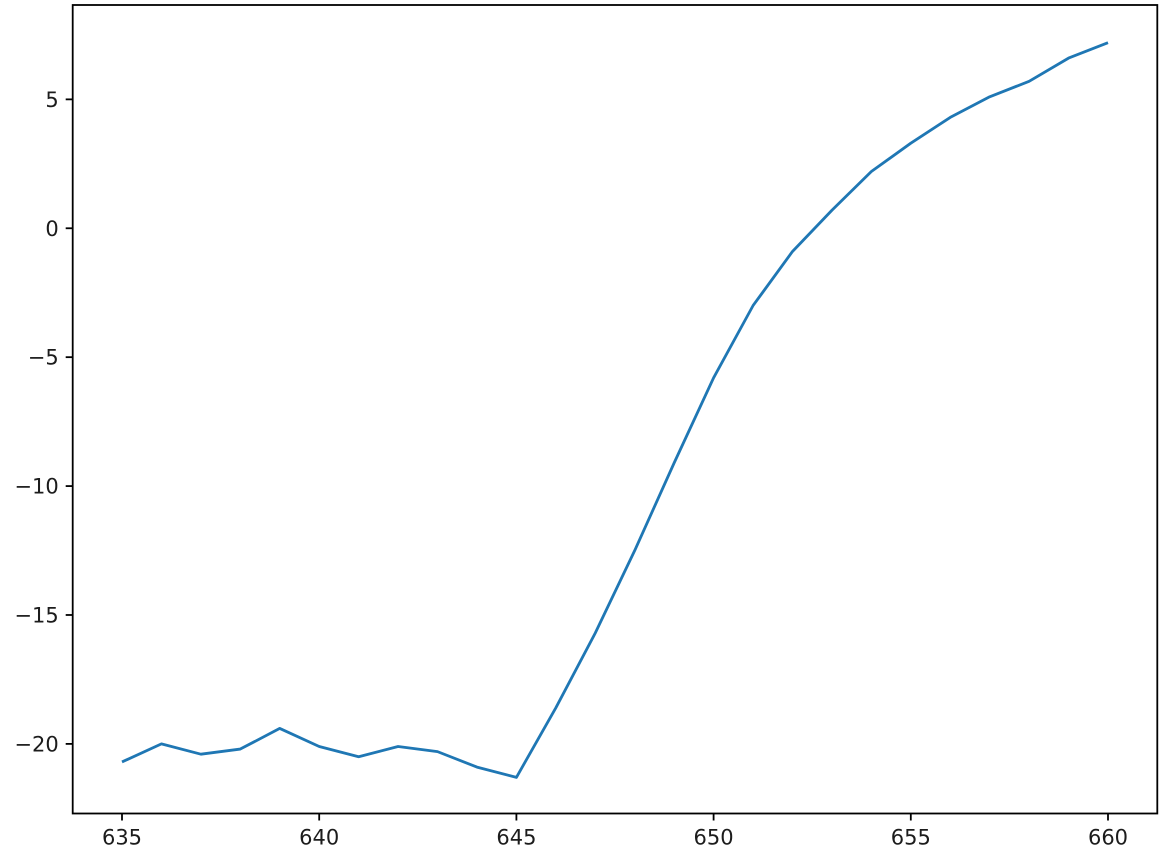 This screenshot has height=861, width=1163. What do you see at coordinates (36, 744) in the screenshot?
I see `y-axis-tick-label: −20` at bounding box center [36, 744].